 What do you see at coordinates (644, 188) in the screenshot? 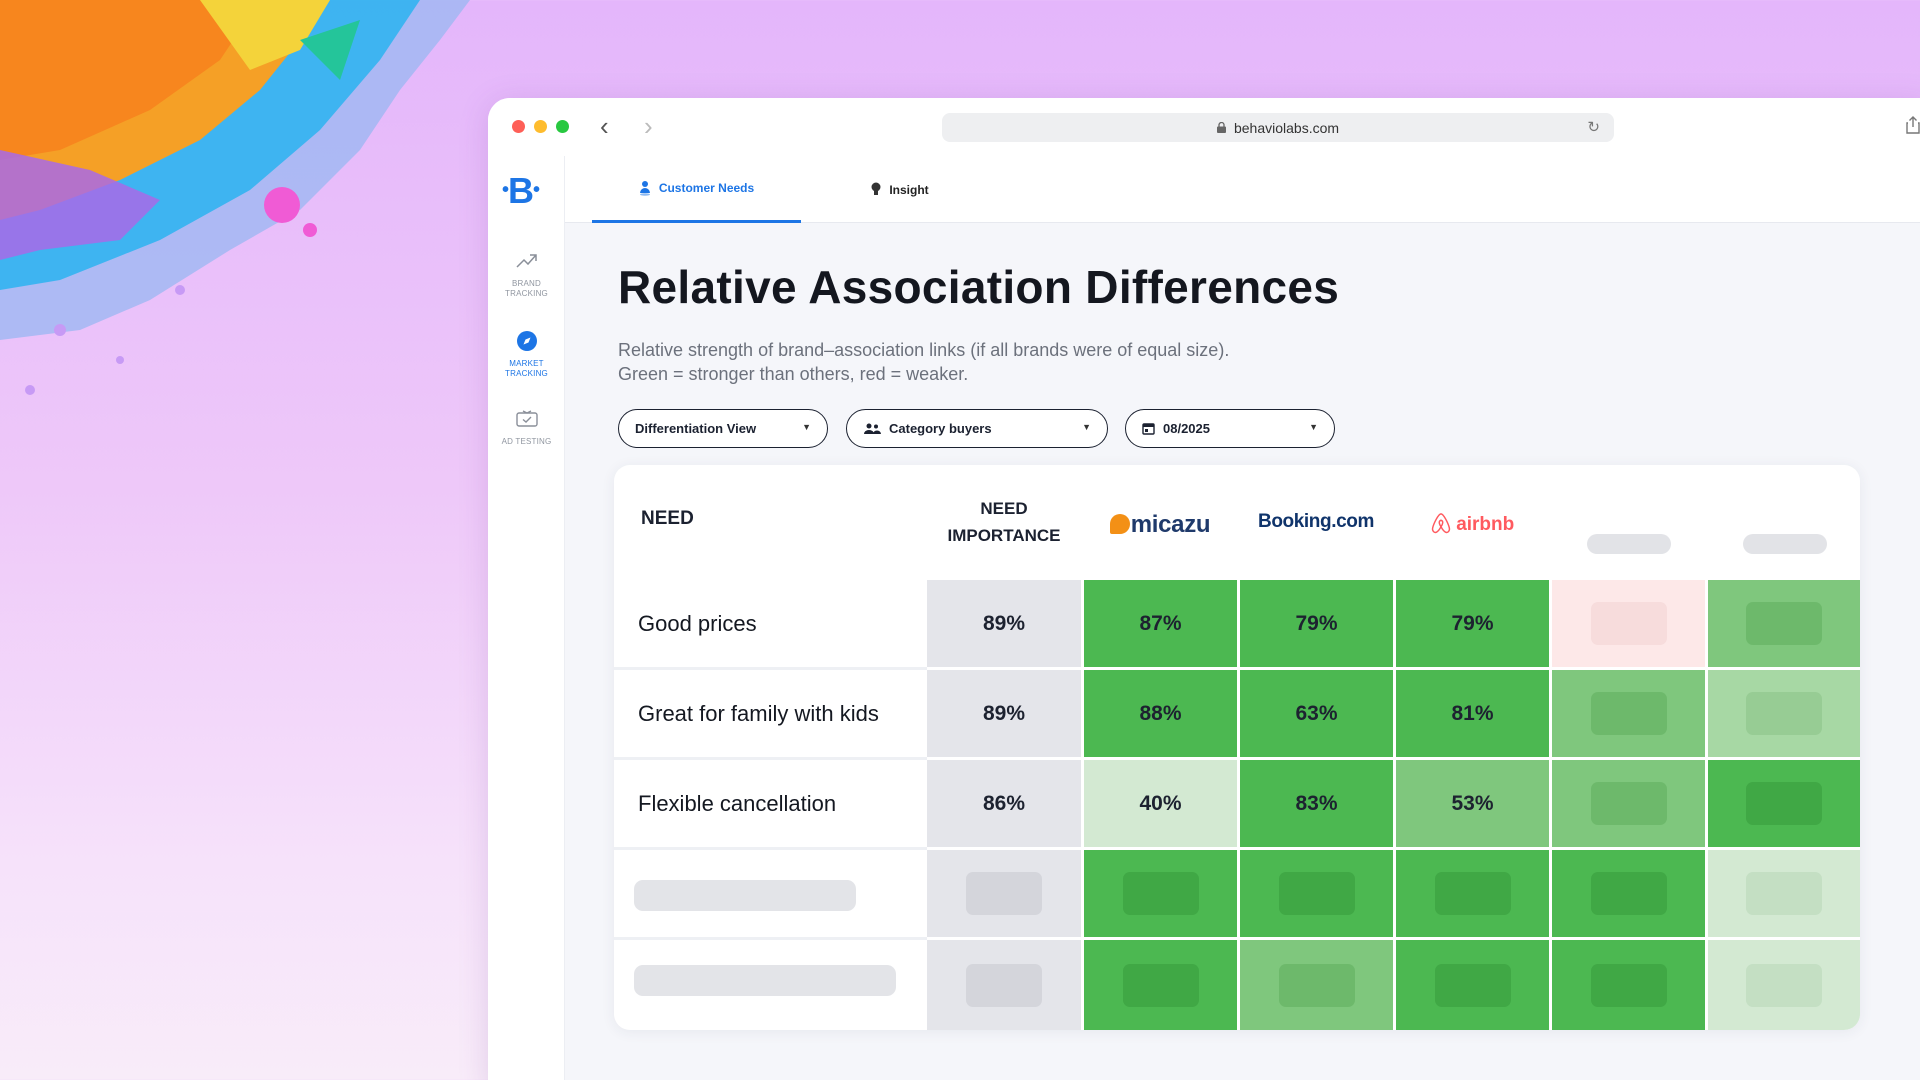
I see `person-pin-icon` at bounding box center [644, 188].